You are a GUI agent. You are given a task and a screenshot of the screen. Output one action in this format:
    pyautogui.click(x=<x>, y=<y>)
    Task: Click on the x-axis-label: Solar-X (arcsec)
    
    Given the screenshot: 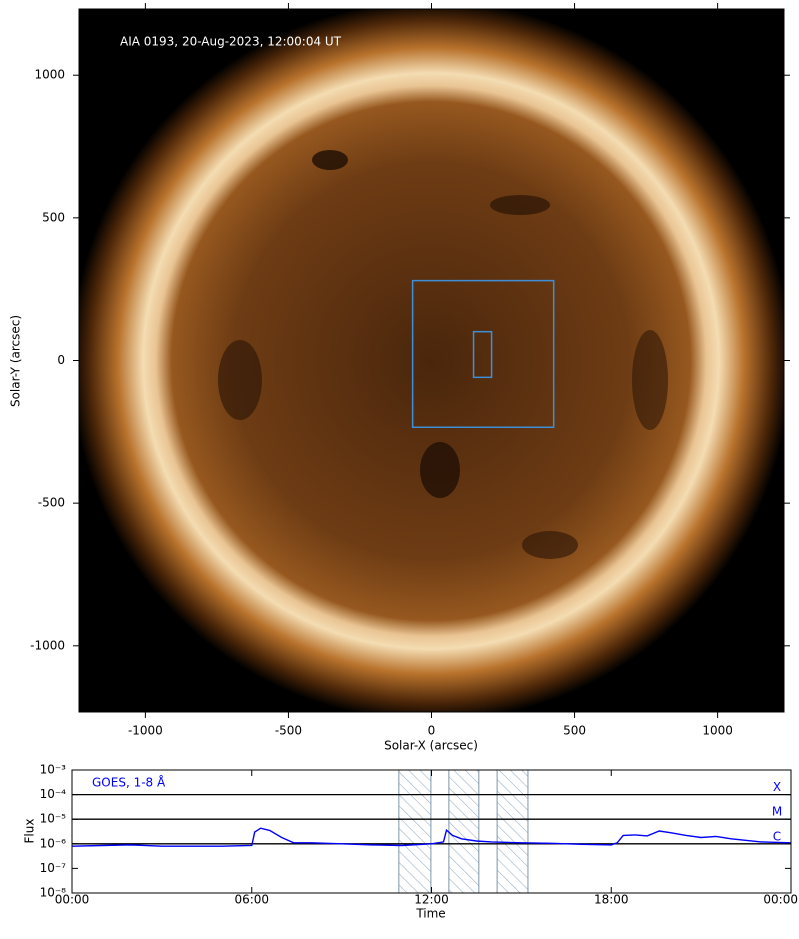 What is the action you would take?
    pyautogui.click(x=431, y=746)
    